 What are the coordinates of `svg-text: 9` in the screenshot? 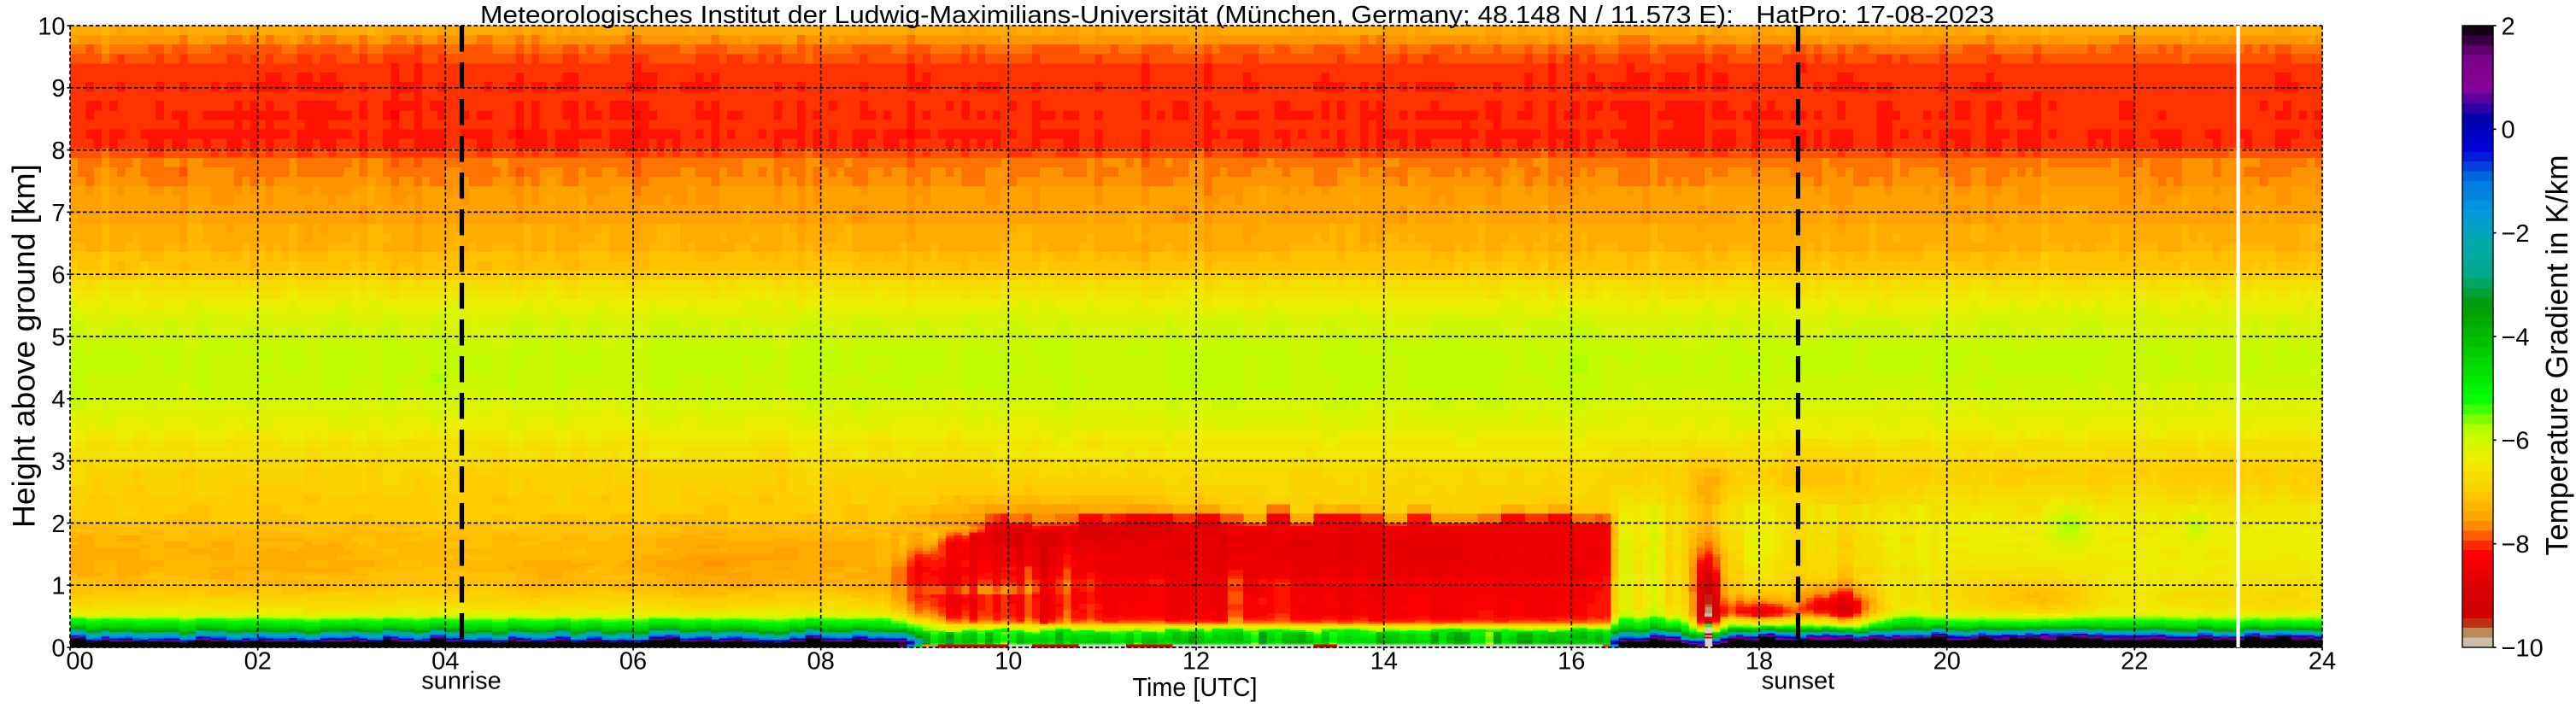 It's located at (58, 88).